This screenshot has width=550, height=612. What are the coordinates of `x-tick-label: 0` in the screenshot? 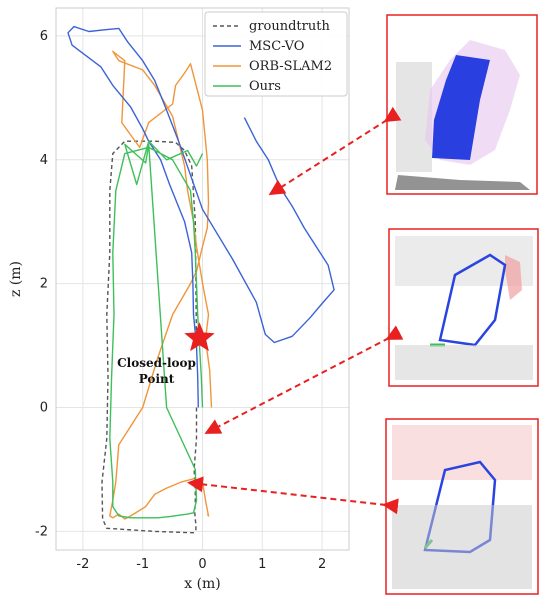 It's located at (202, 564).